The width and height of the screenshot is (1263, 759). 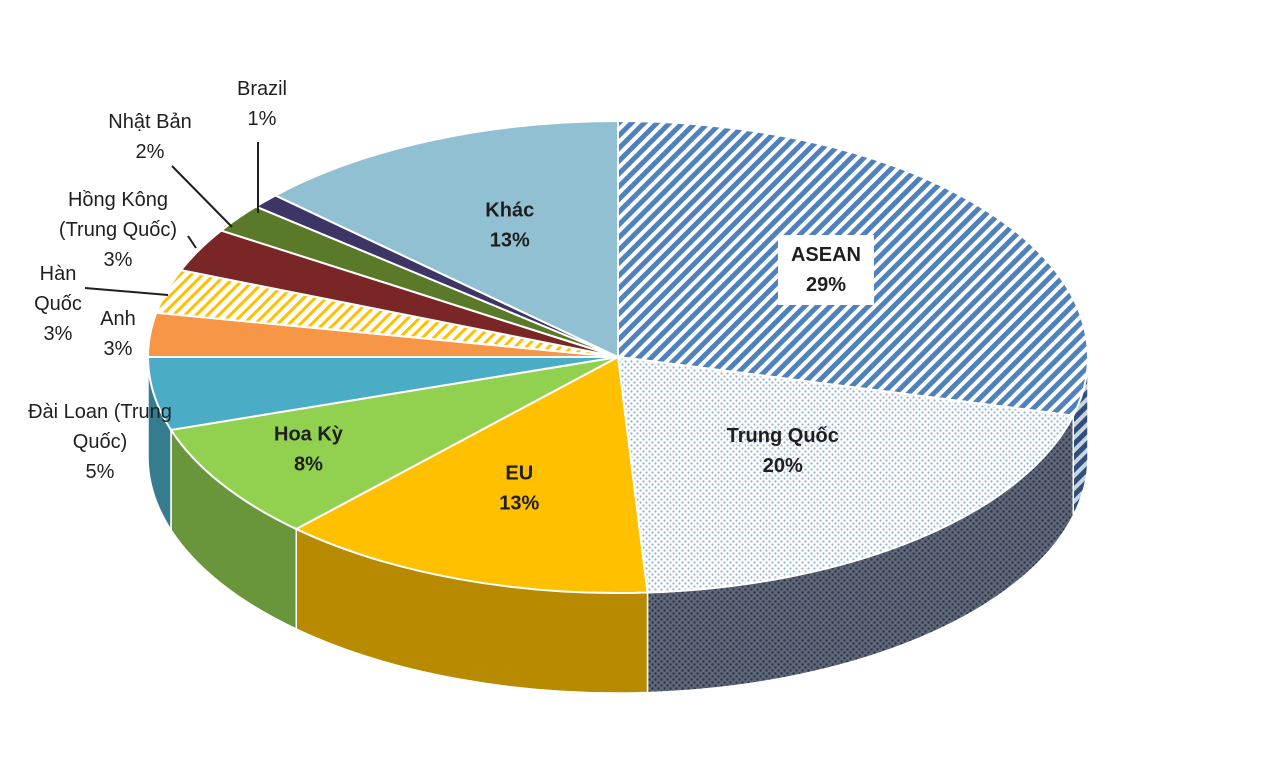 I want to click on pie-slice-eu, so click(x=471, y=474).